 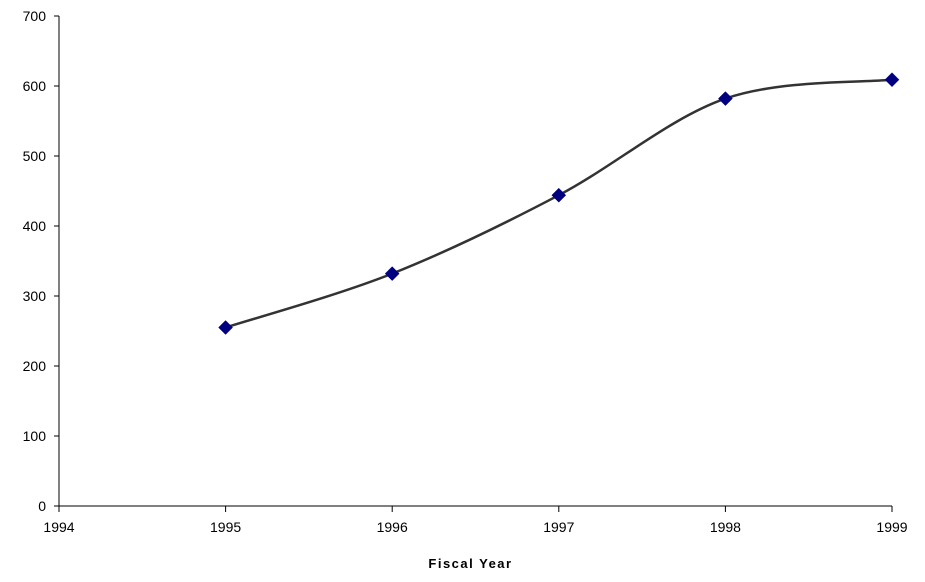 I want to click on x-tick-label: 1999, so click(x=891, y=527).